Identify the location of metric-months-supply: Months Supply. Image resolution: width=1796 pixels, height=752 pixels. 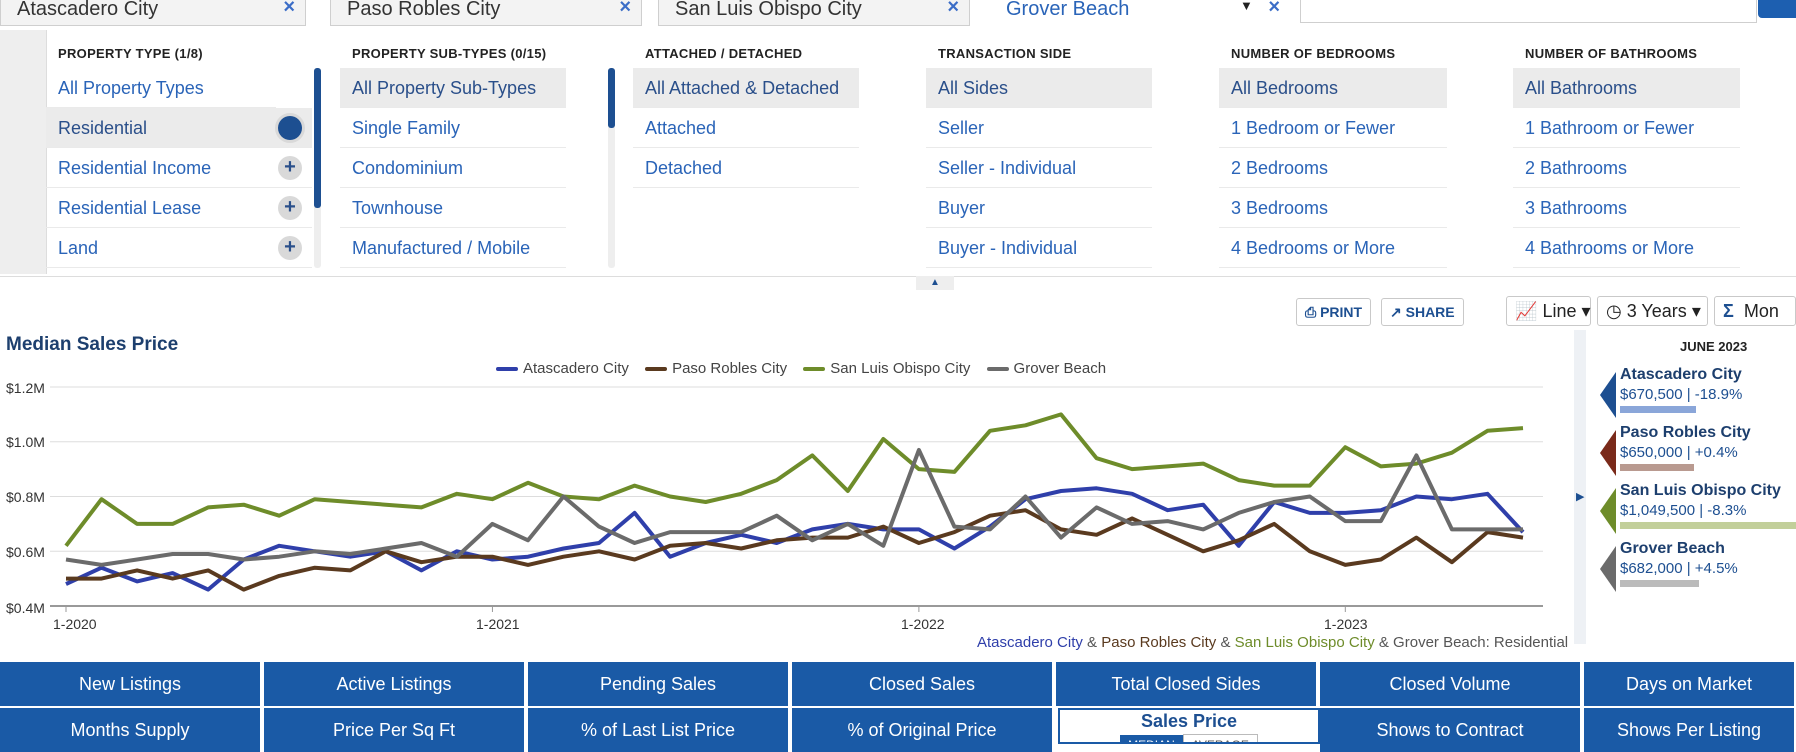
(131, 730).